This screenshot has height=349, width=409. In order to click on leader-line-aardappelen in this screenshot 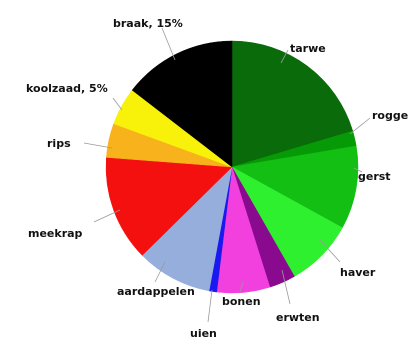, I will do `click(160, 272)`.